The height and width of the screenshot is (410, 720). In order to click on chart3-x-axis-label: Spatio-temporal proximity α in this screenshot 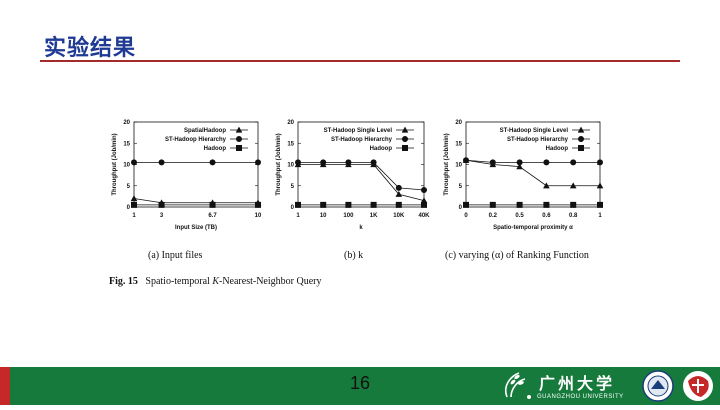, I will do `click(533, 228)`.